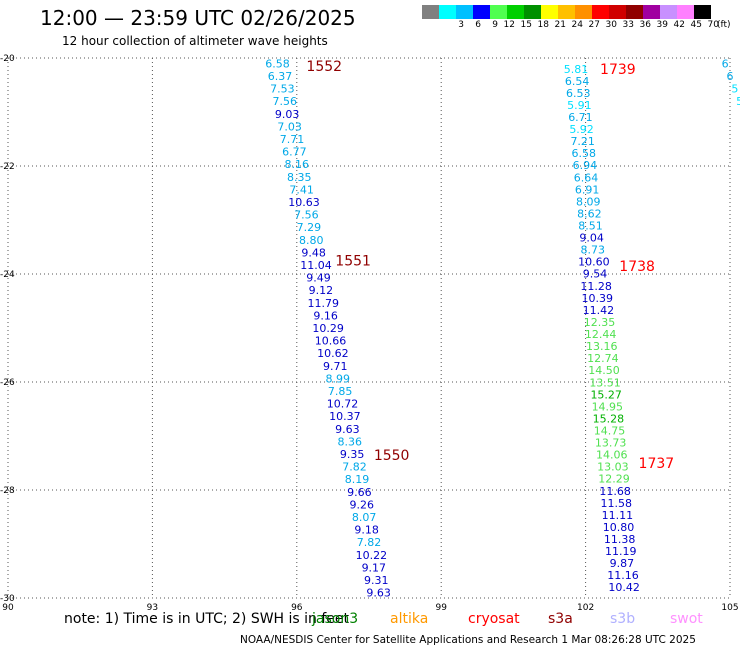 The image size is (740, 650). What do you see at coordinates (297, 606) in the screenshot?
I see `x-tick-label: 96` at bounding box center [297, 606].